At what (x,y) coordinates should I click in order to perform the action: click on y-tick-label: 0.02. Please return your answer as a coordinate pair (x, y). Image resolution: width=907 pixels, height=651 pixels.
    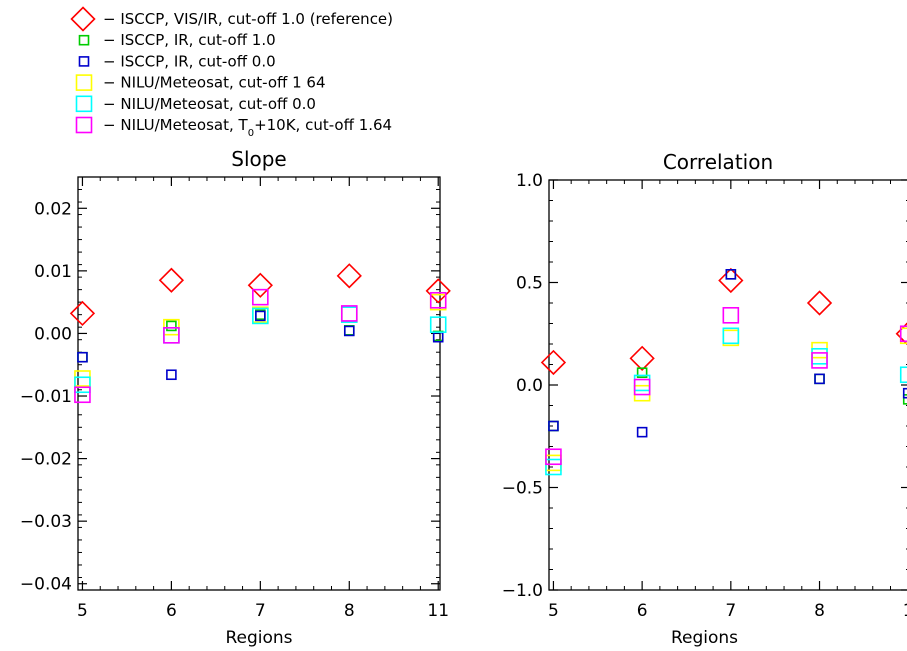
    Looking at the image, I should click on (53, 209).